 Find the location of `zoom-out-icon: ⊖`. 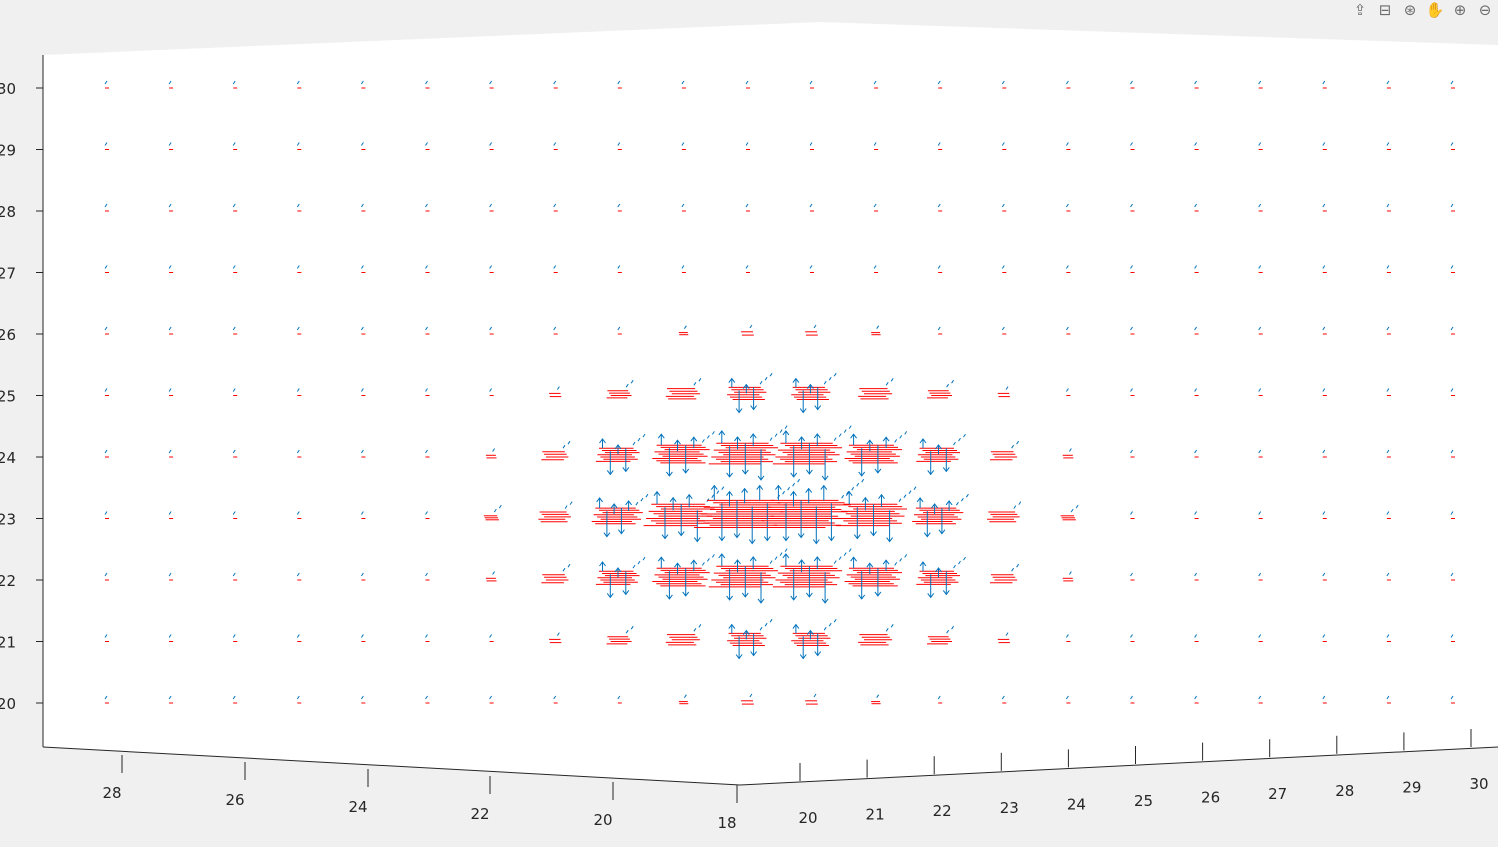

zoom-out-icon: ⊖ is located at coordinates (1485, 10).